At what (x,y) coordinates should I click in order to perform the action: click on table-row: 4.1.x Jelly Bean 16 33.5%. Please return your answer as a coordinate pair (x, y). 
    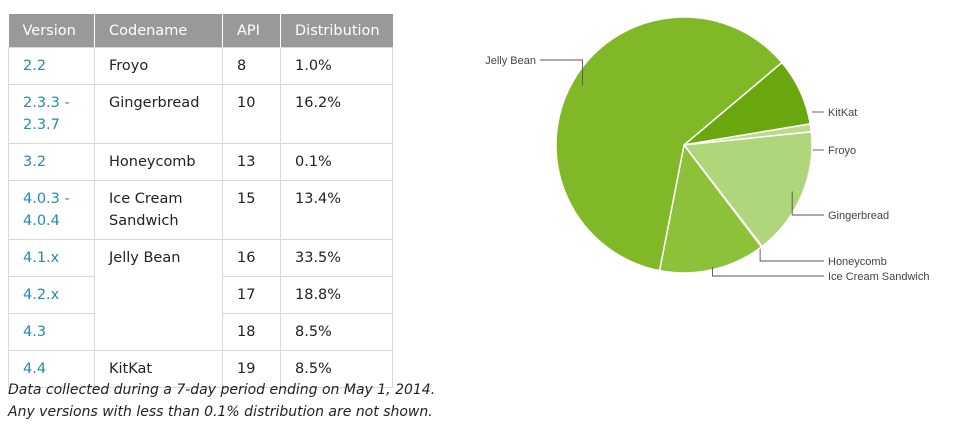
    Looking at the image, I should click on (201, 295).